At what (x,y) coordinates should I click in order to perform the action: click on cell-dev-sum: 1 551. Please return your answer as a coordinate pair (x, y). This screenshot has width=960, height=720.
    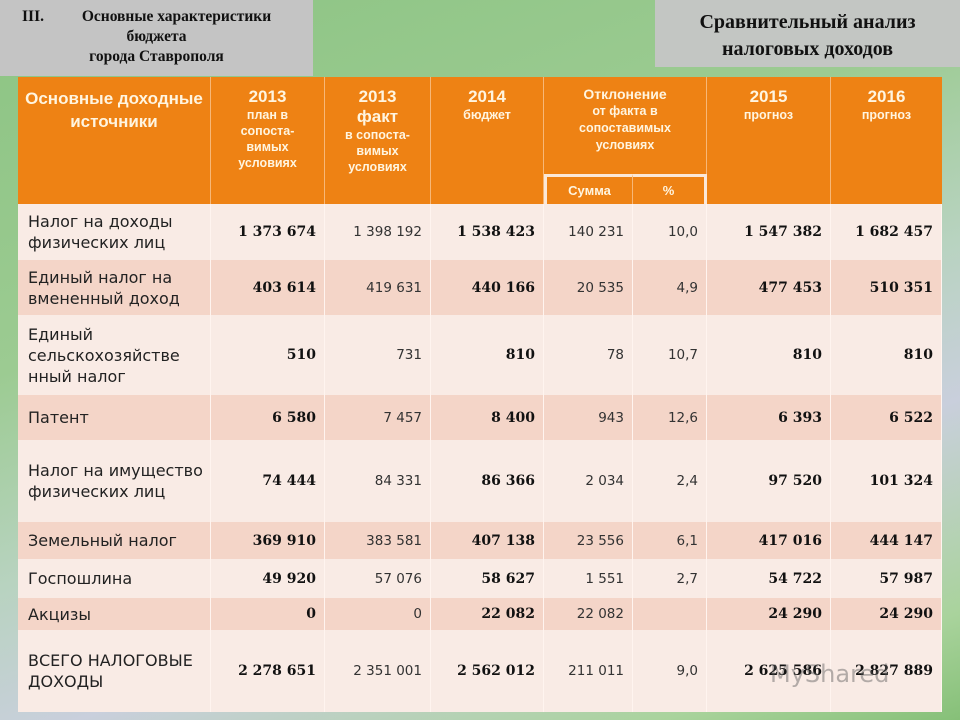
    Looking at the image, I should click on (588, 578).